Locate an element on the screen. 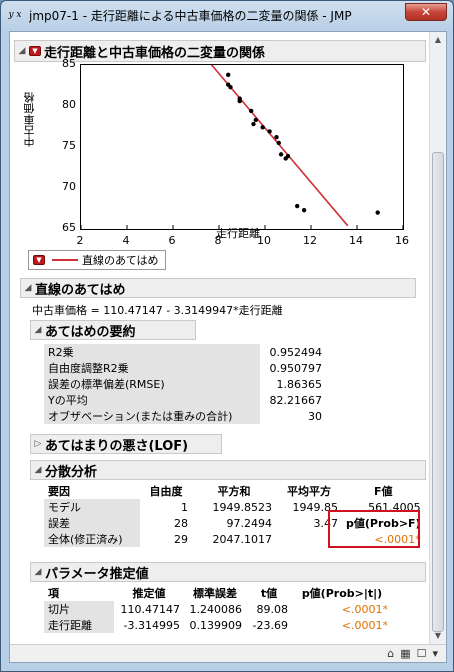 The height and width of the screenshot is (672, 454). table-row: 誤差 28 97.2494 3.47 p値(Prob>F) is located at coordinates (234, 523).